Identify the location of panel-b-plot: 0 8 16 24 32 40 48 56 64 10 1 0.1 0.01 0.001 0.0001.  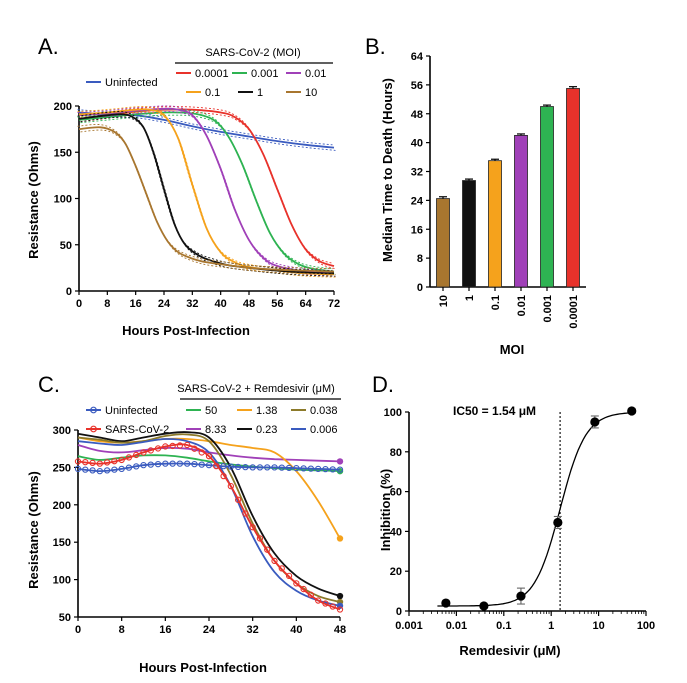
(498, 190).